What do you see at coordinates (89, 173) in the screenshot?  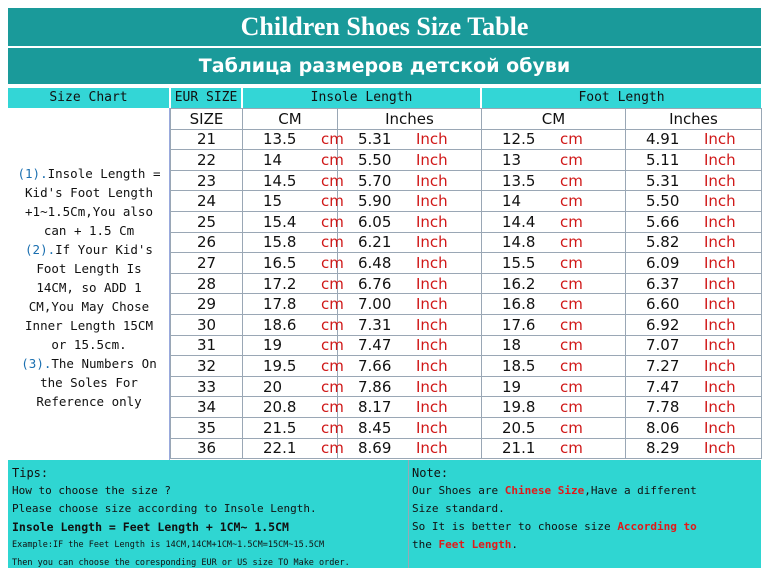 I see `size-chart-note-line: (1).Insole Length =` at bounding box center [89, 173].